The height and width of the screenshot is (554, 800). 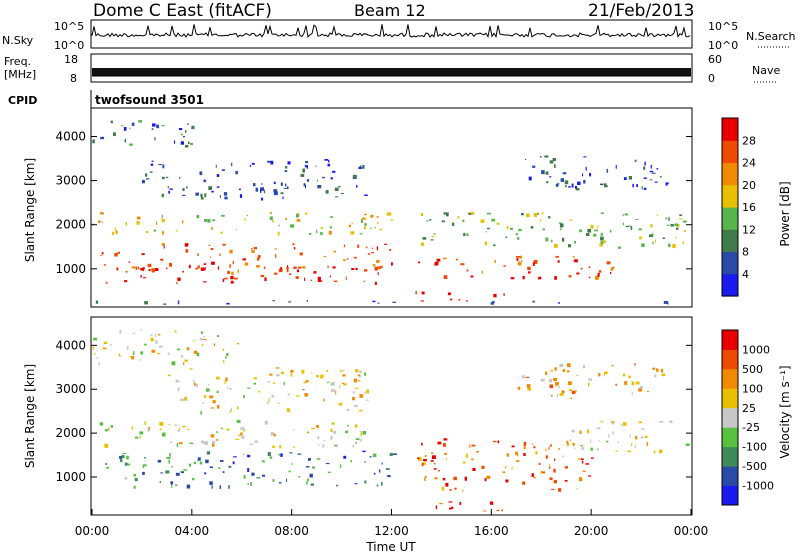 I want to click on y-tick-label: 3000, so click(x=70, y=389).